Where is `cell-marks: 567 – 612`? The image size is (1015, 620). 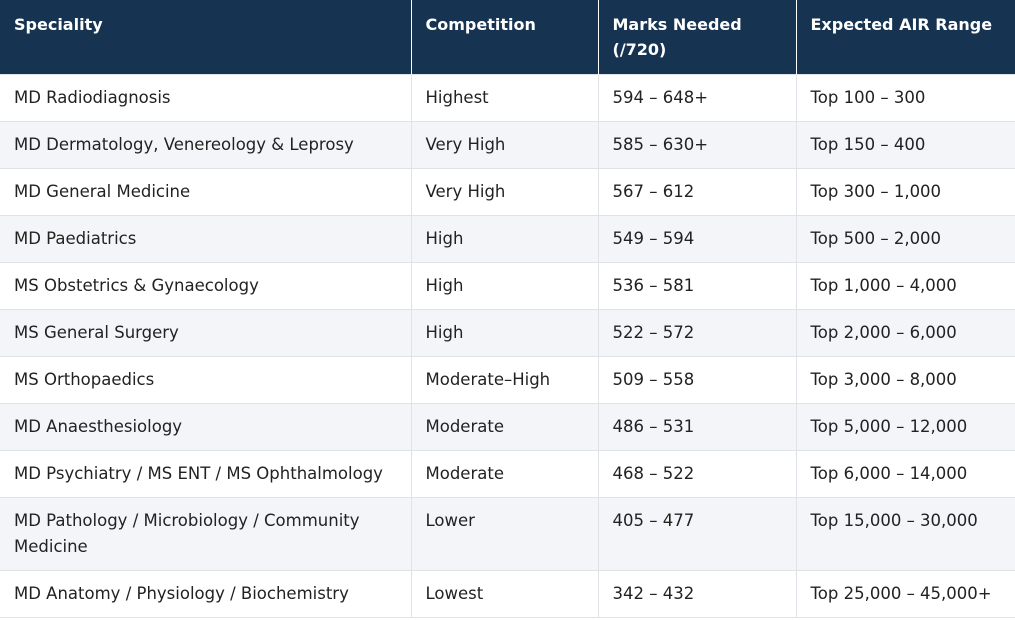
cell-marks: 567 – 612 is located at coordinates (696, 191).